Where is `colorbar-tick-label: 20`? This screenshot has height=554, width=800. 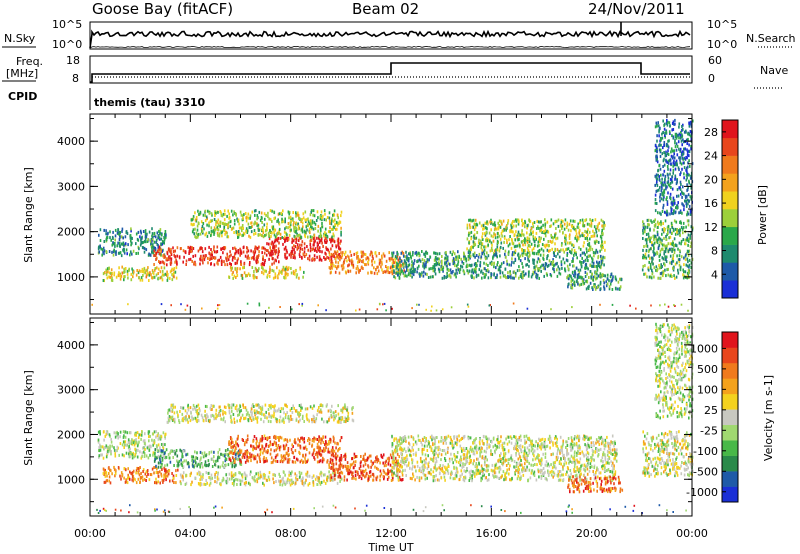
colorbar-tick-label: 20 is located at coordinates (711, 179).